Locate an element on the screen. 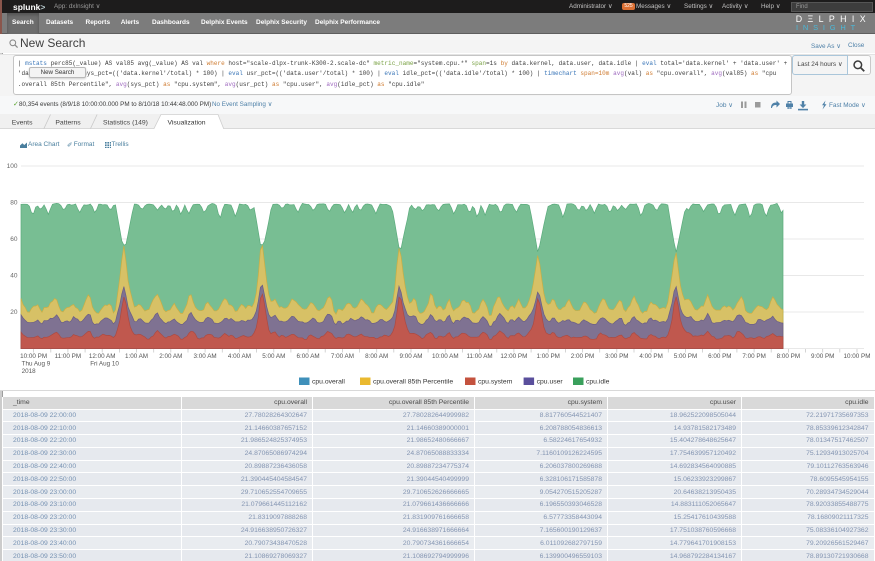  svg-text: Statistics (149) is located at coordinates (125, 122).